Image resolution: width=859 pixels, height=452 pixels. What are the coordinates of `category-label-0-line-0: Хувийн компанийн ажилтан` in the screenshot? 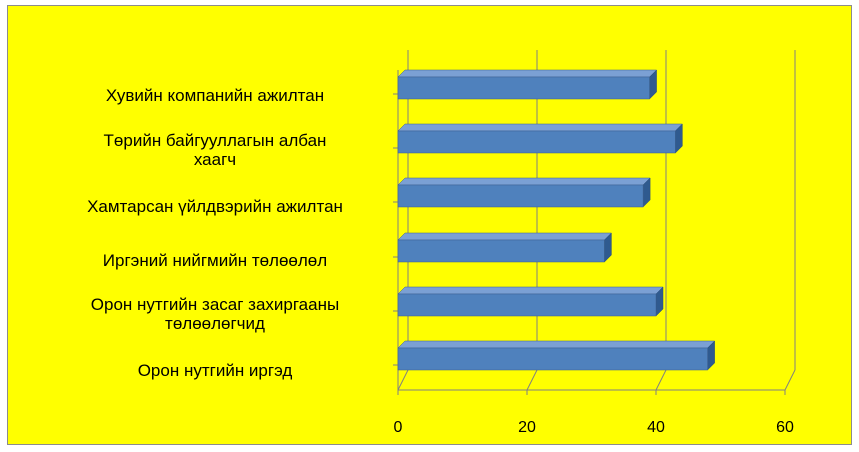 It's located at (215, 95).